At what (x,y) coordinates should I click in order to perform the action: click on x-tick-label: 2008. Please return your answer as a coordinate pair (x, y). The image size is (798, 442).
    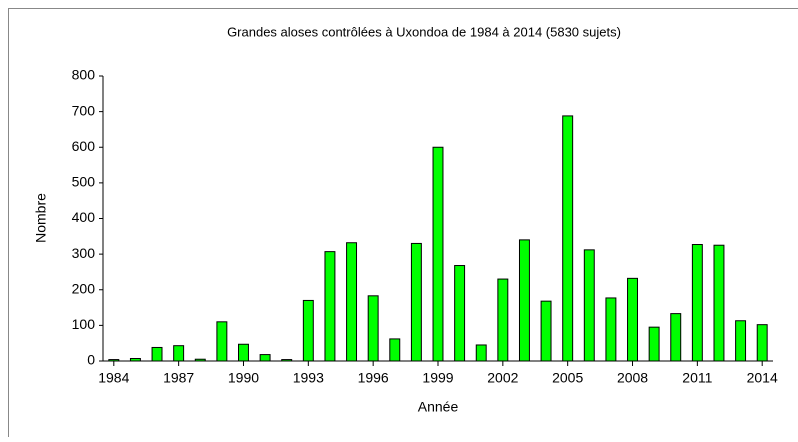
    Looking at the image, I should click on (632, 378).